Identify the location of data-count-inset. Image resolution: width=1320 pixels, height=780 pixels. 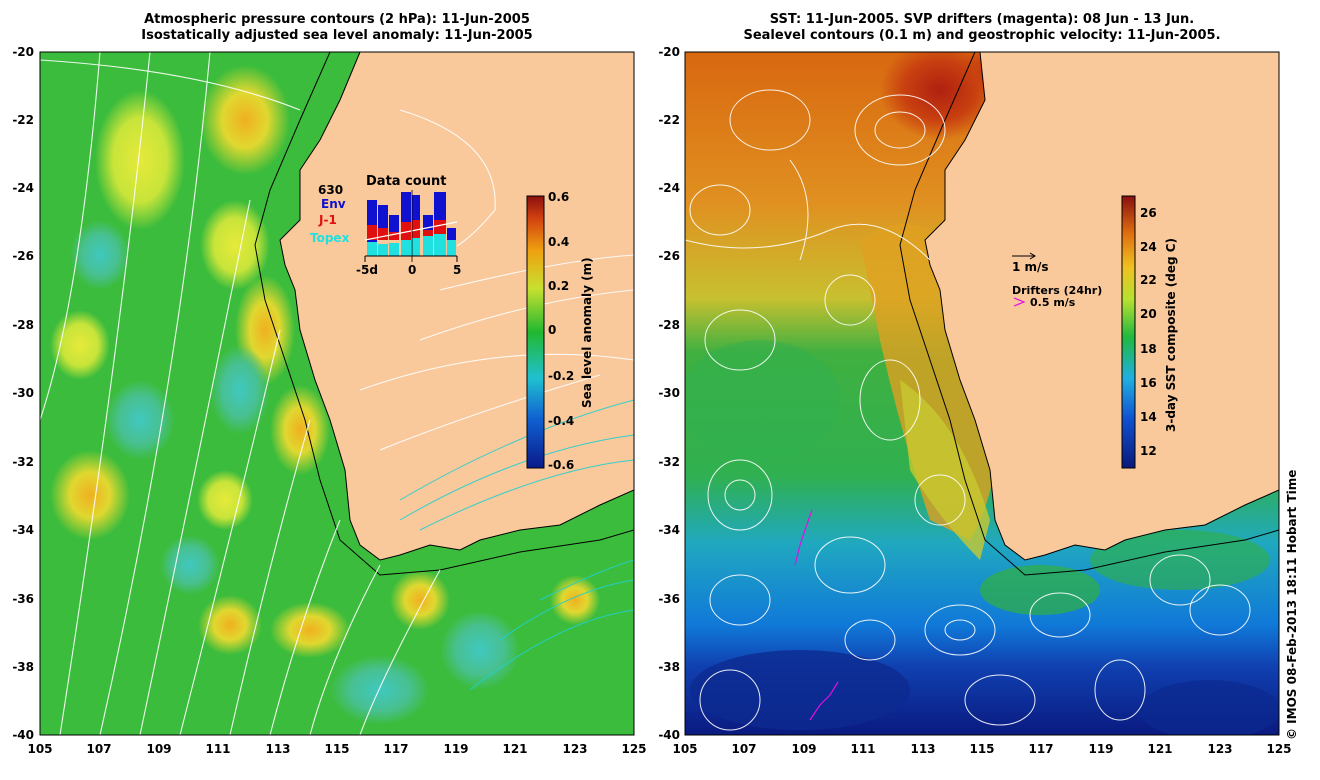
(411, 226).